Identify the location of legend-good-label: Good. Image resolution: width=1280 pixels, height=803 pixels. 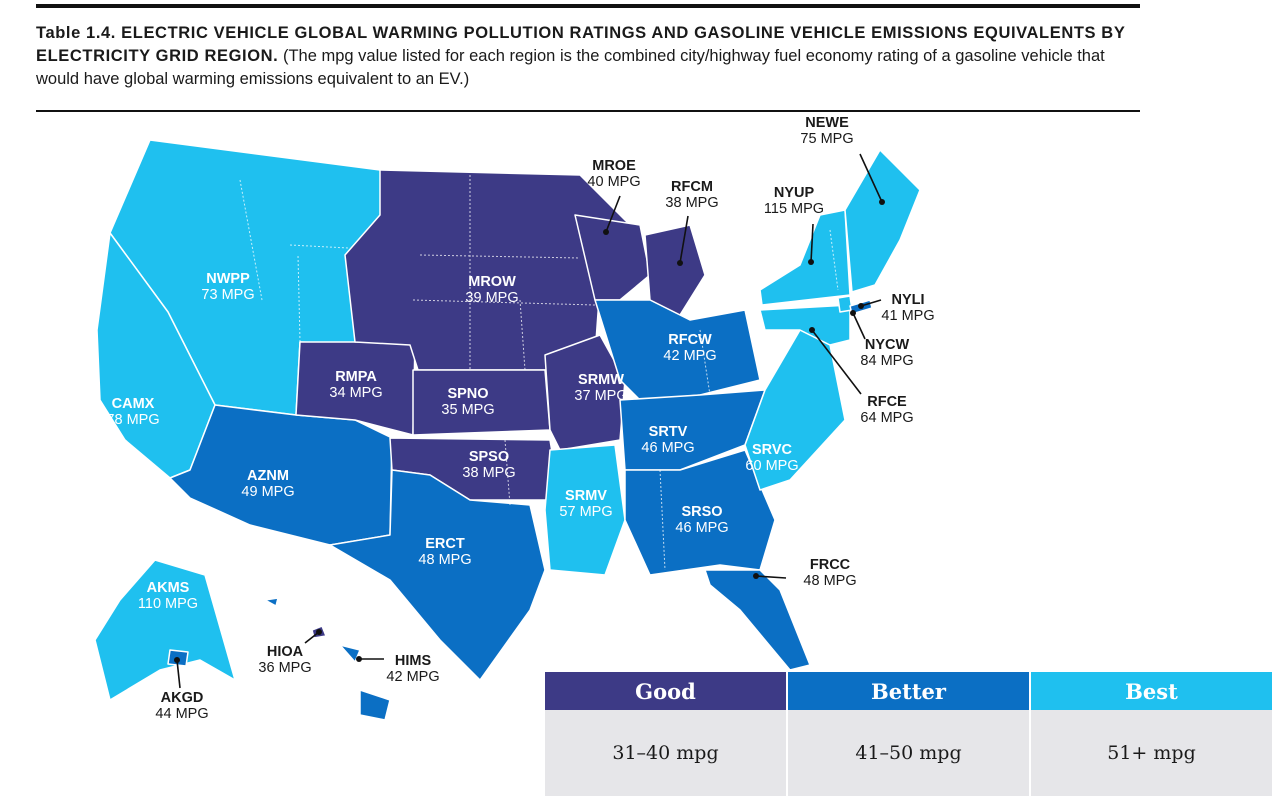
(665, 691).